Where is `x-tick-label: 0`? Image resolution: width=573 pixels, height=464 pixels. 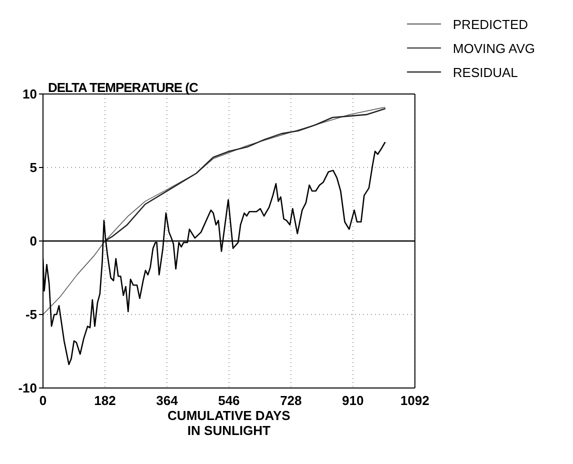
x-tick-label: 0 is located at coordinates (43, 400).